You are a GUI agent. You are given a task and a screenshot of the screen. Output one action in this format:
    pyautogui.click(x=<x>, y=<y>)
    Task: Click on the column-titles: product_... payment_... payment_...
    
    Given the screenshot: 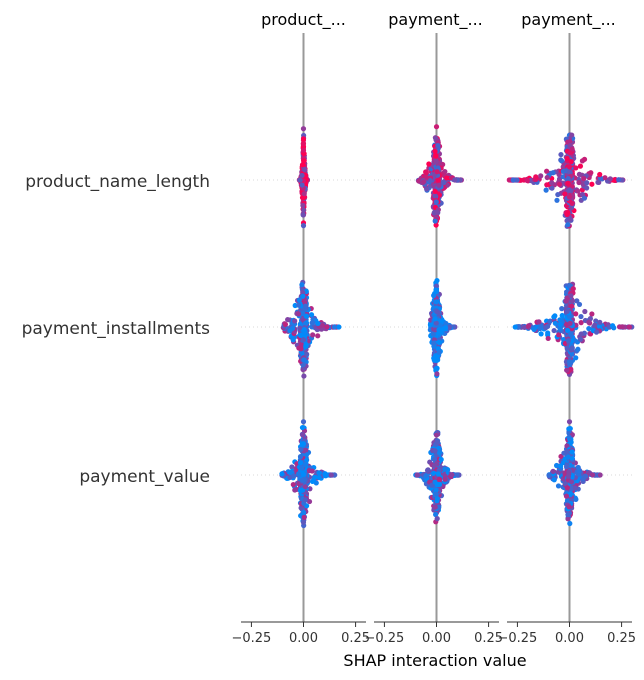 What is the action you would take?
    pyautogui.click(x=438, y=20)
    